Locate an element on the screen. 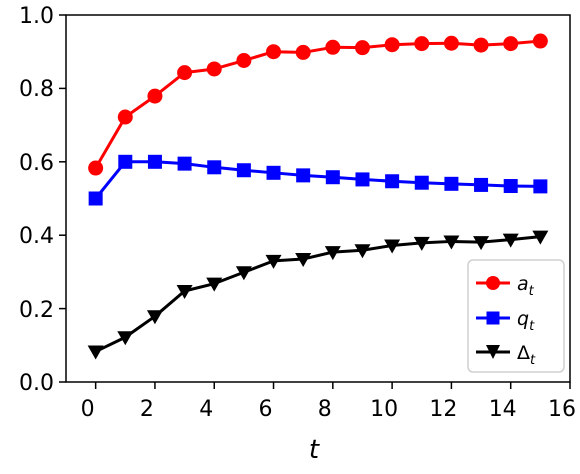  legend-label-delta-main: Δ is located at coordinates (523, 353).